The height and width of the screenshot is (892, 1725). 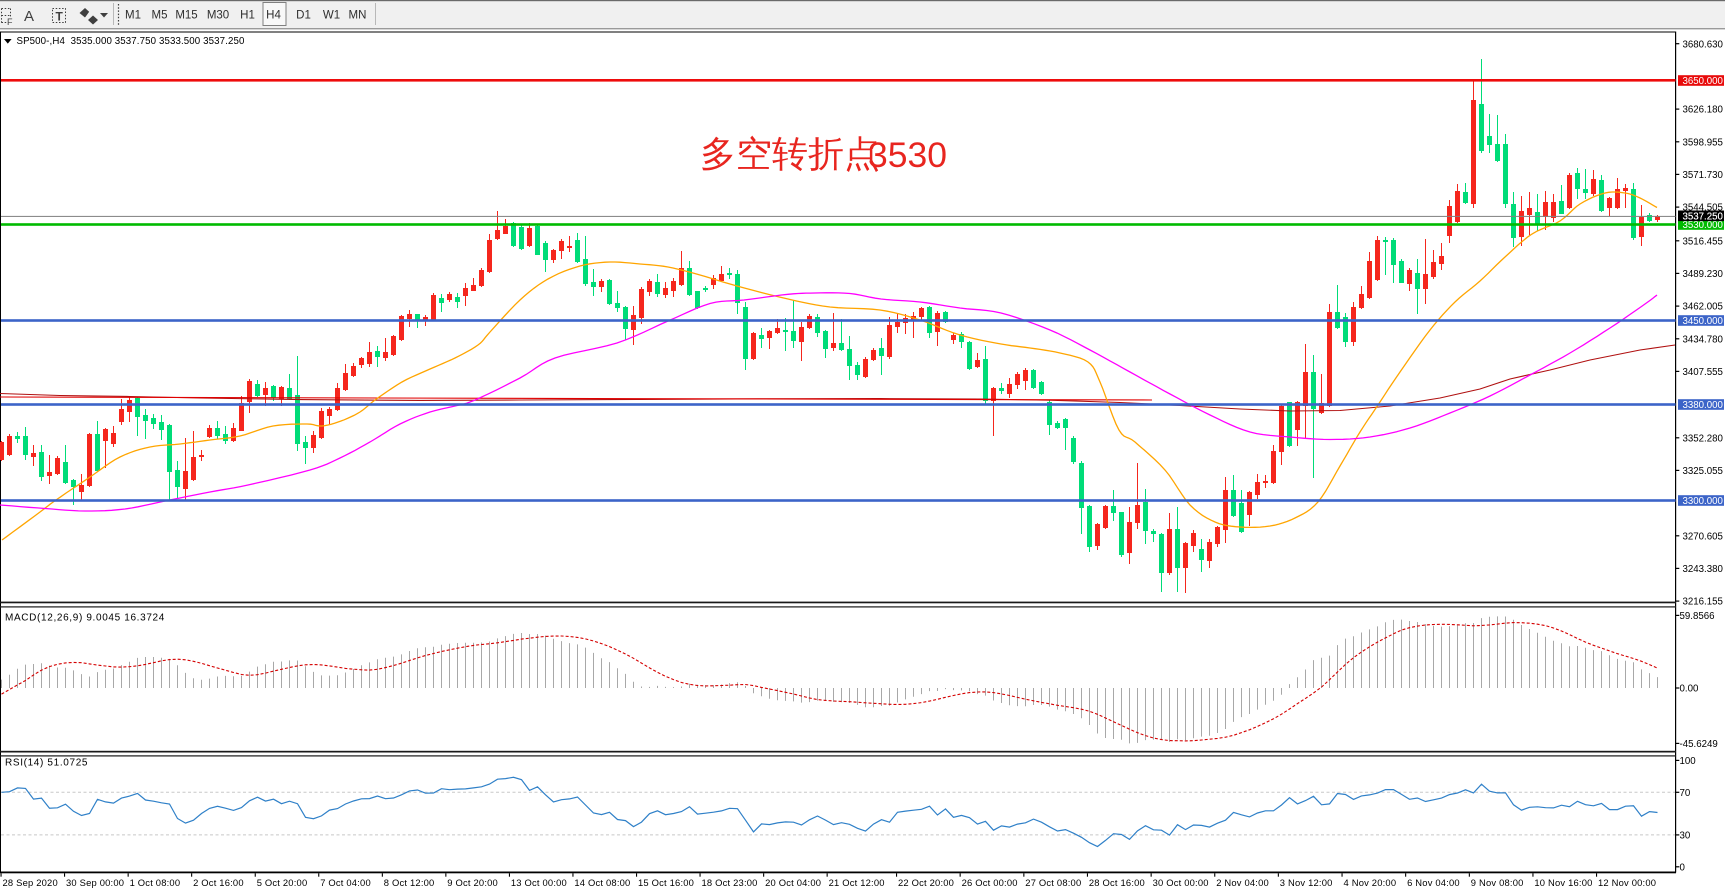 I want to click on svg-text: 100, so click(x=1688, y=761).